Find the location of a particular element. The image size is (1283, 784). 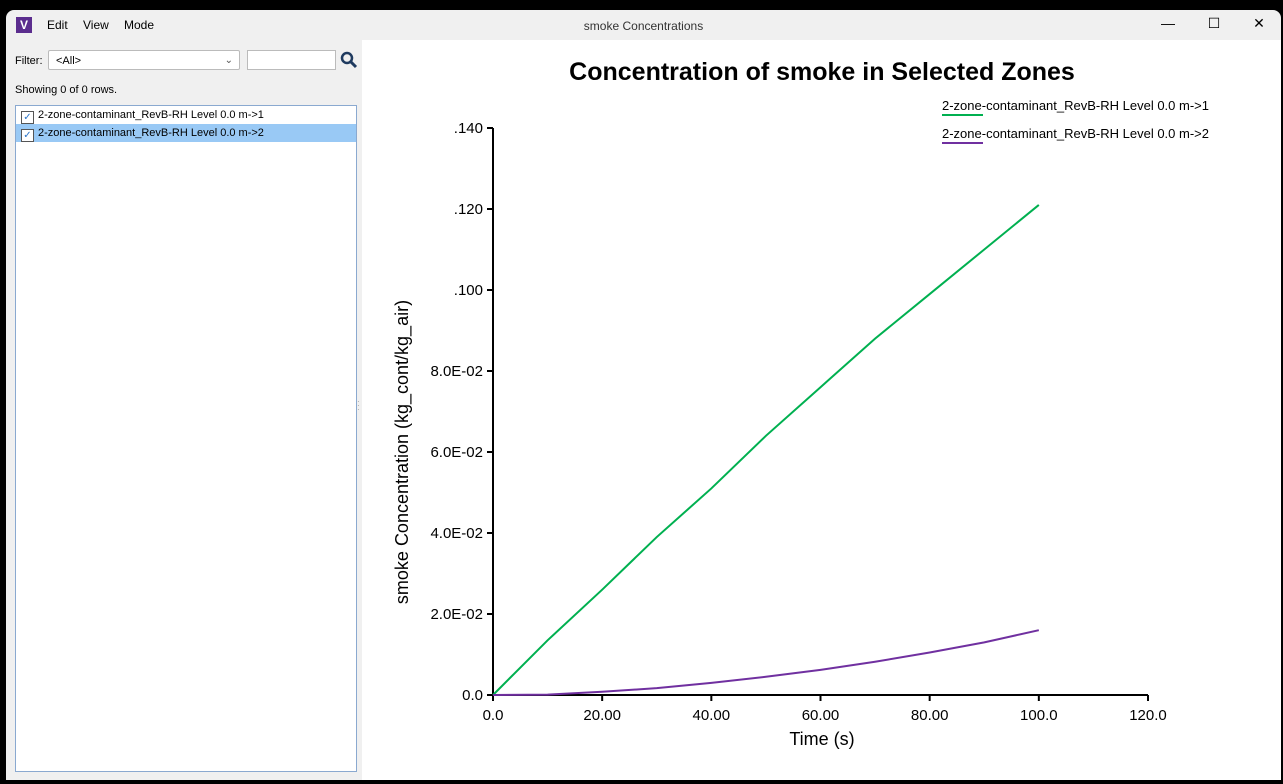

menu-edit: Edit is located at coordinates (57, 25).